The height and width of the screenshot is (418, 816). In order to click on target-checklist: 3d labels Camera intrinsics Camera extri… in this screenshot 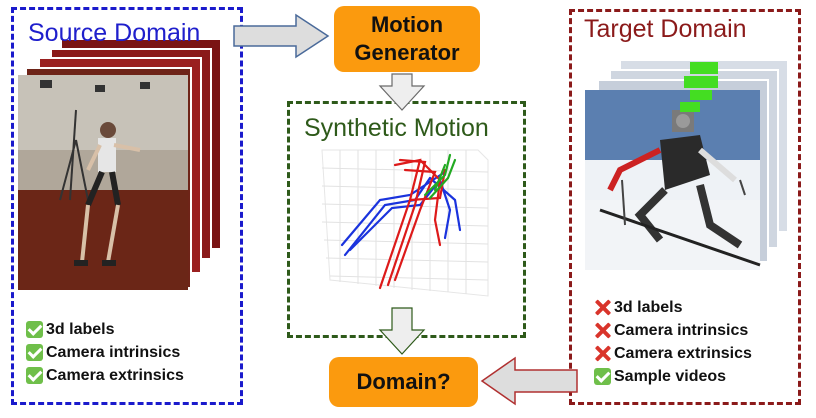, I will do `click(673, 342)`.